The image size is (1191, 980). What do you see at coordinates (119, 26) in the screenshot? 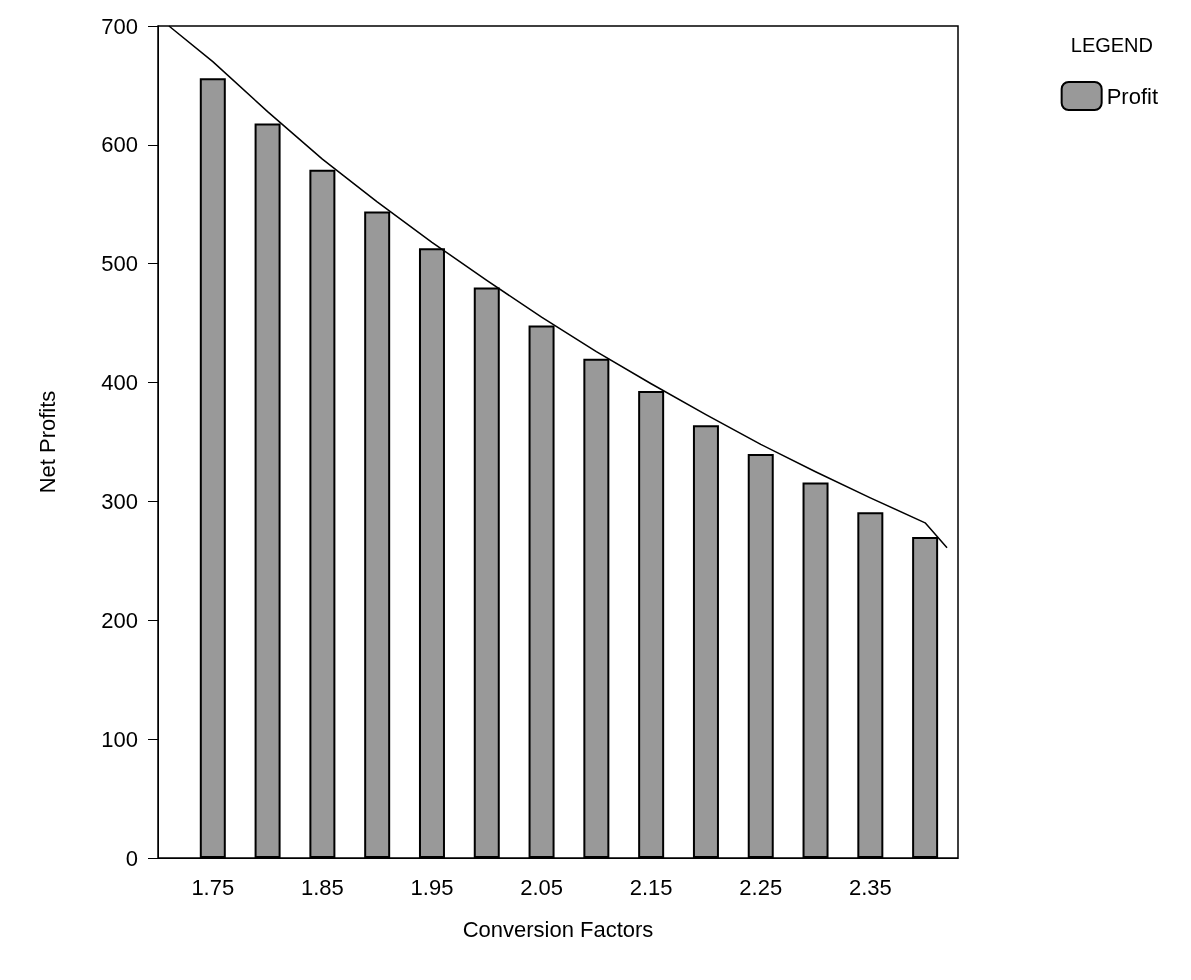
I see `y-tick-label: 700` at bounding box center [119, 26].